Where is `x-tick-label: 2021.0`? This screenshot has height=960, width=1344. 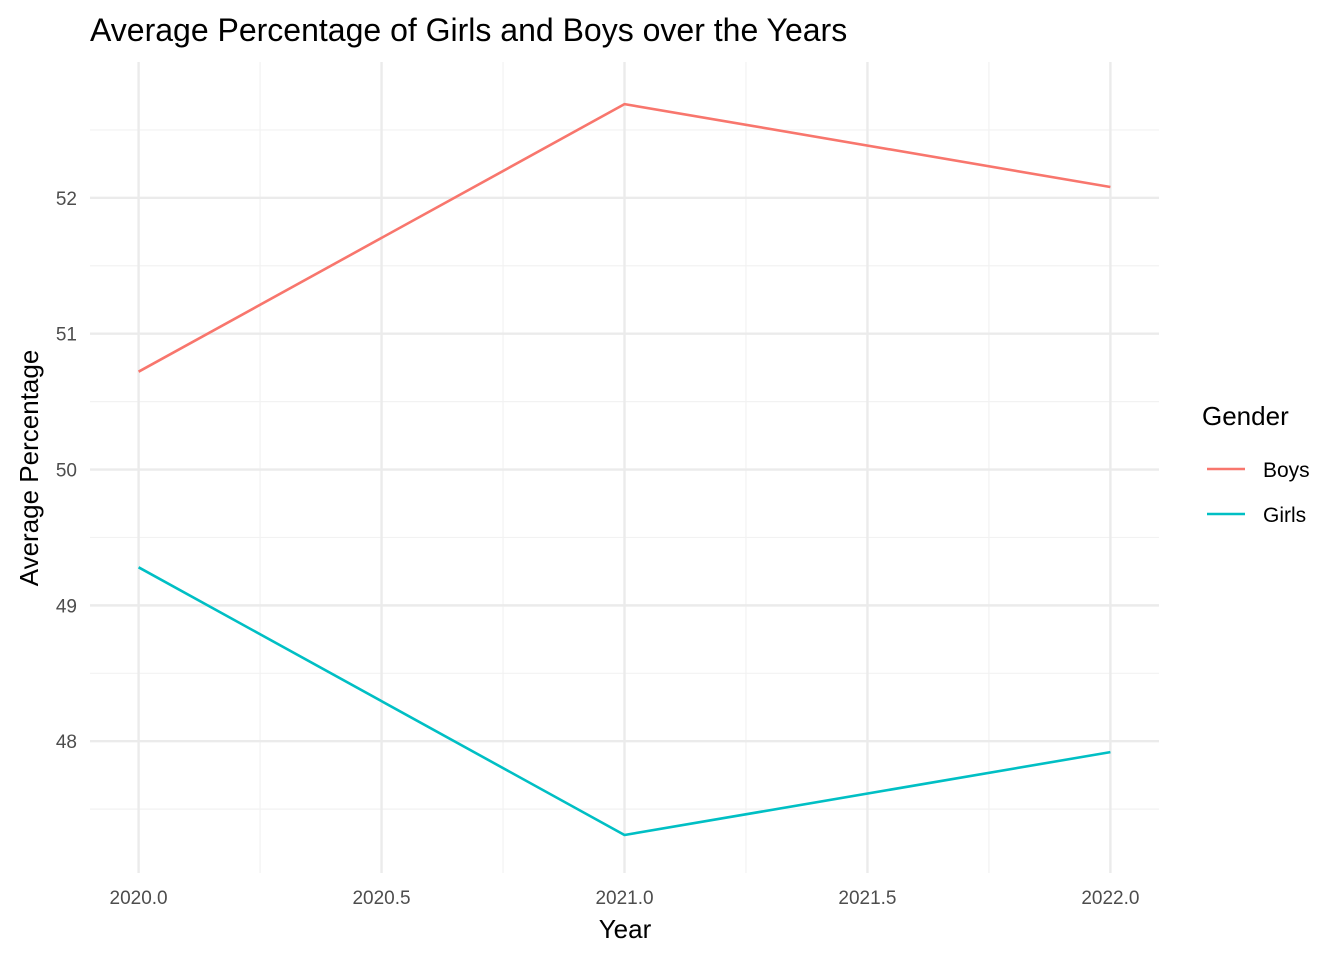 x-tick-label: 2021.0 is located at coordinates (624, 898).